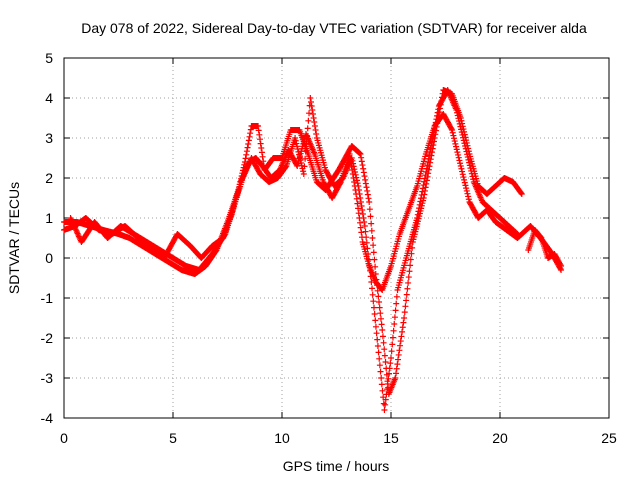 The width and height of the screenshot is (640, 480). I want to click on y-tick-label: 0, so click(49, 258).